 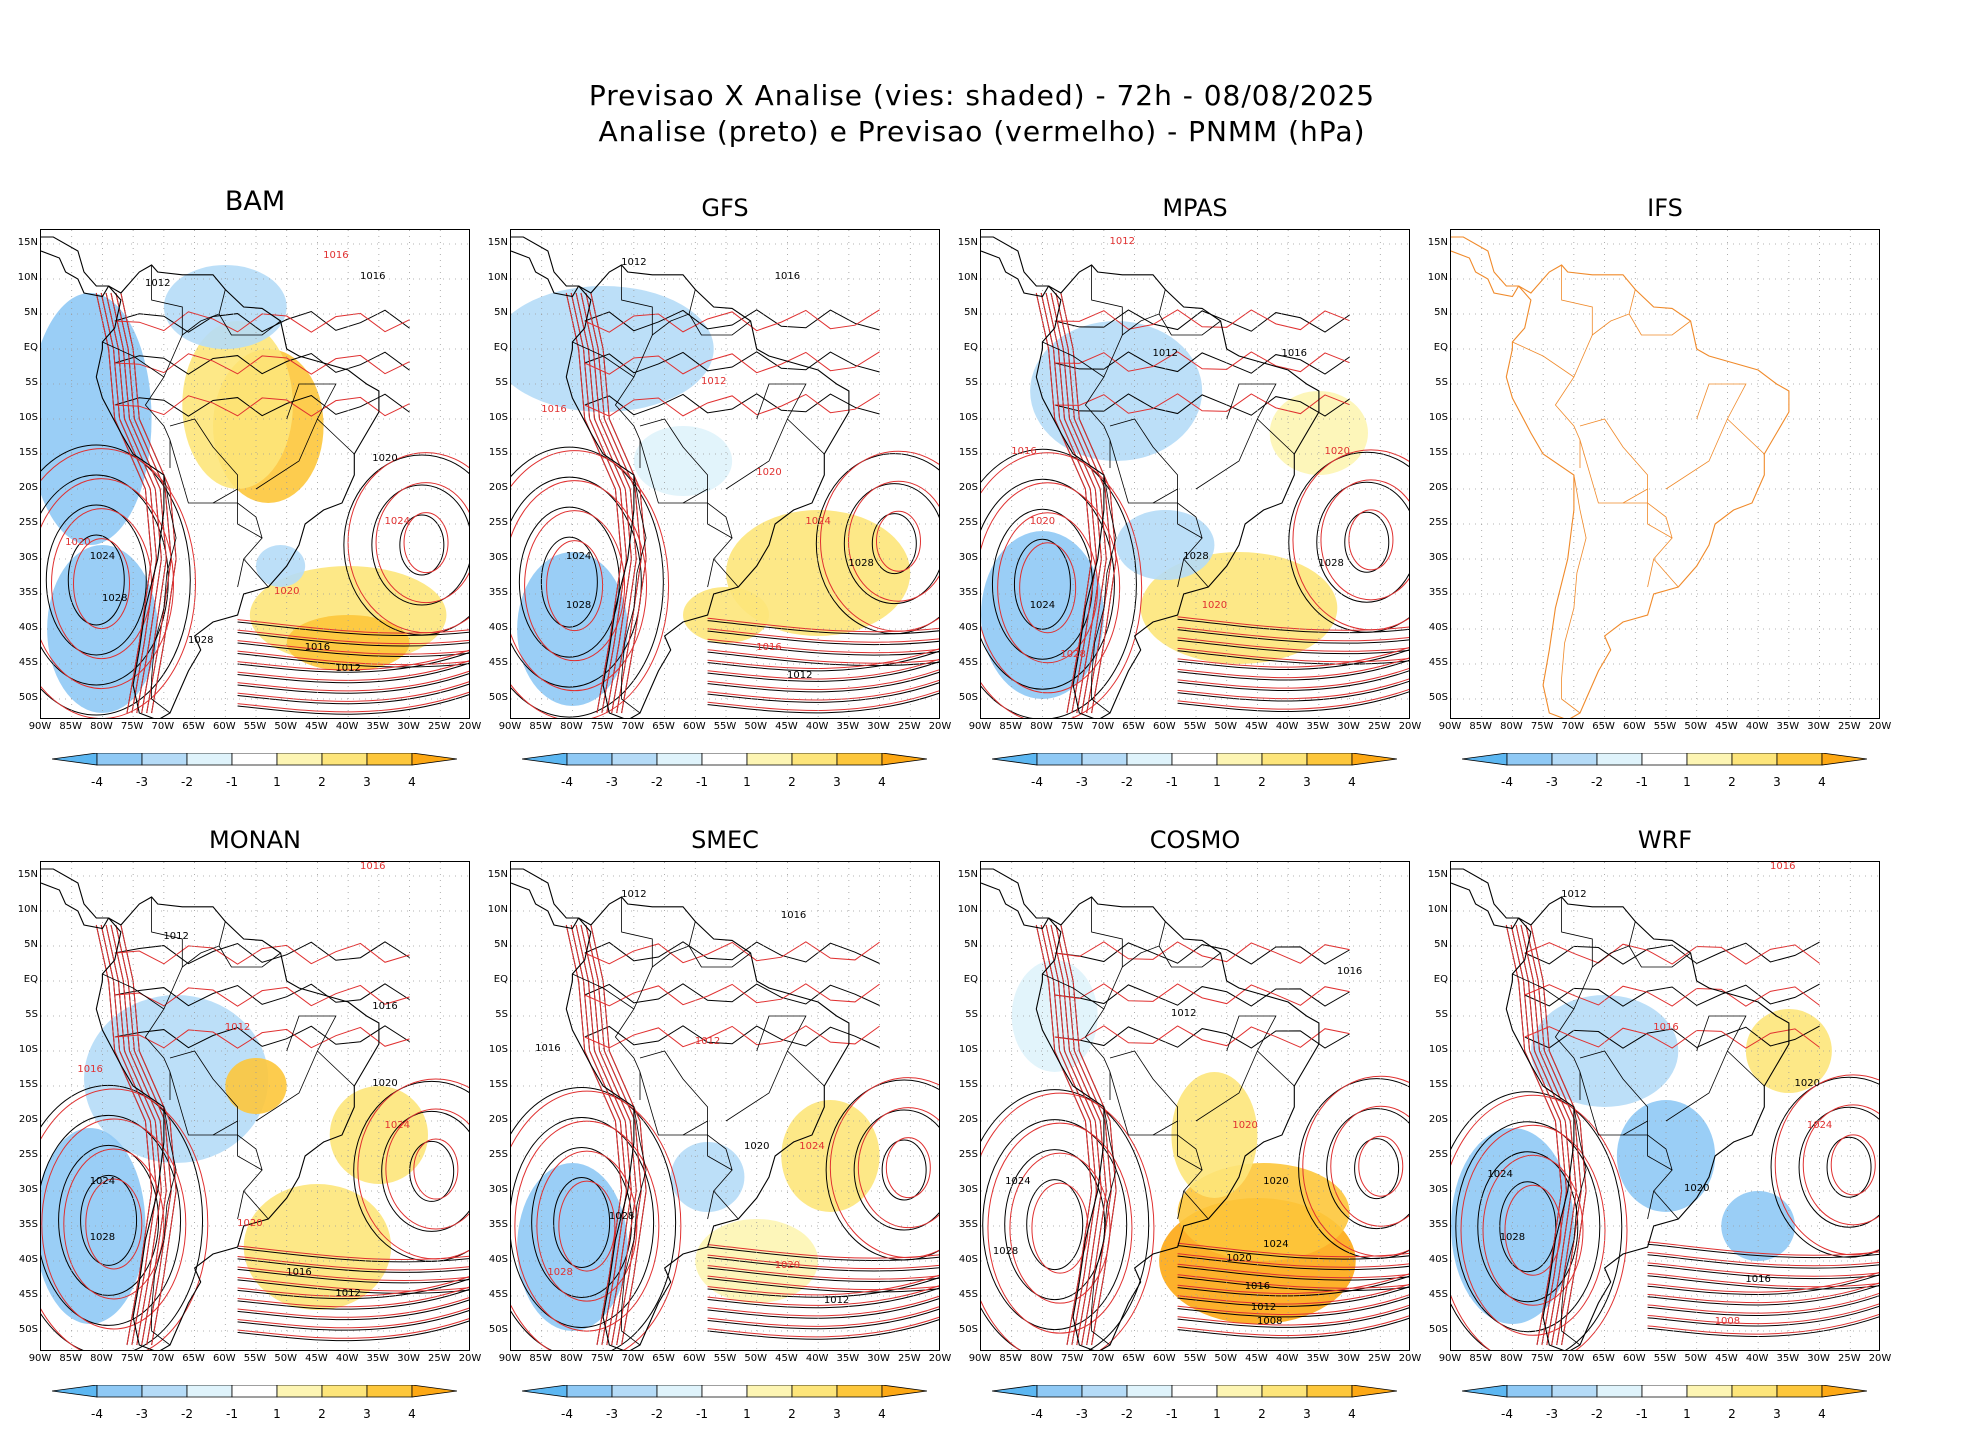 I want to click on colorbar-labels: -4 -3 -2 -1 1 2 3 4, so click(x=1664, y=782).